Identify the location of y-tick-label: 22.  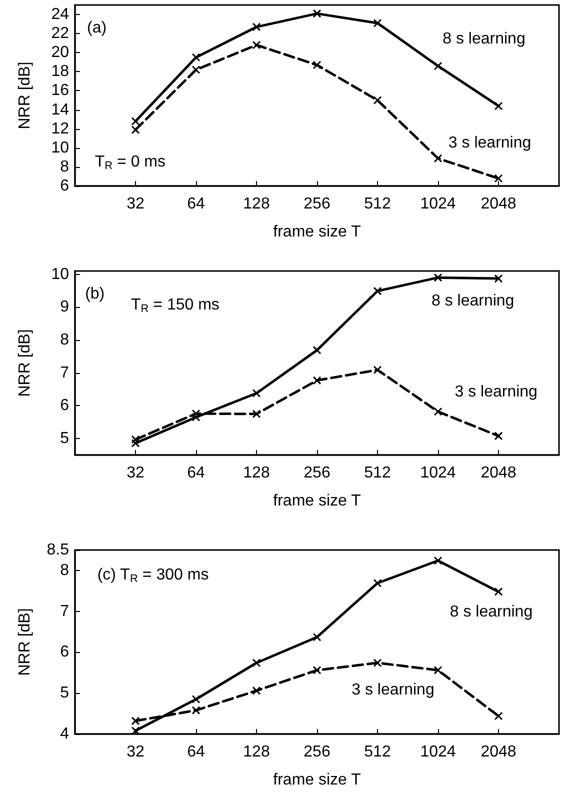
(60, 33).